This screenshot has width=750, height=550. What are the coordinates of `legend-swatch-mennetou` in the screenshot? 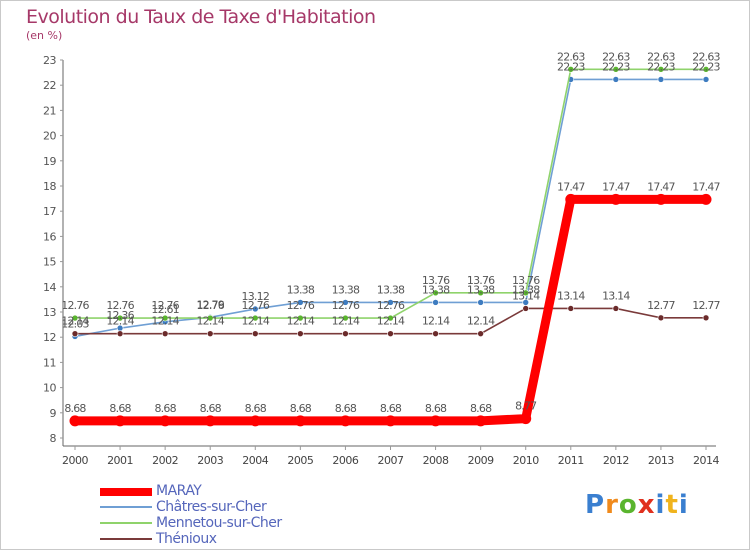 It's located at (126, 523).